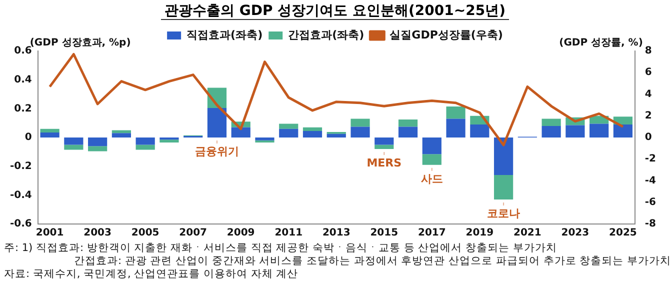  Describe the element at coordinates (335, 11) in the screenshot. I see `chart-title: 관광수출의 GDP 성장기여도 요인분해(2001~25년)` at that location.